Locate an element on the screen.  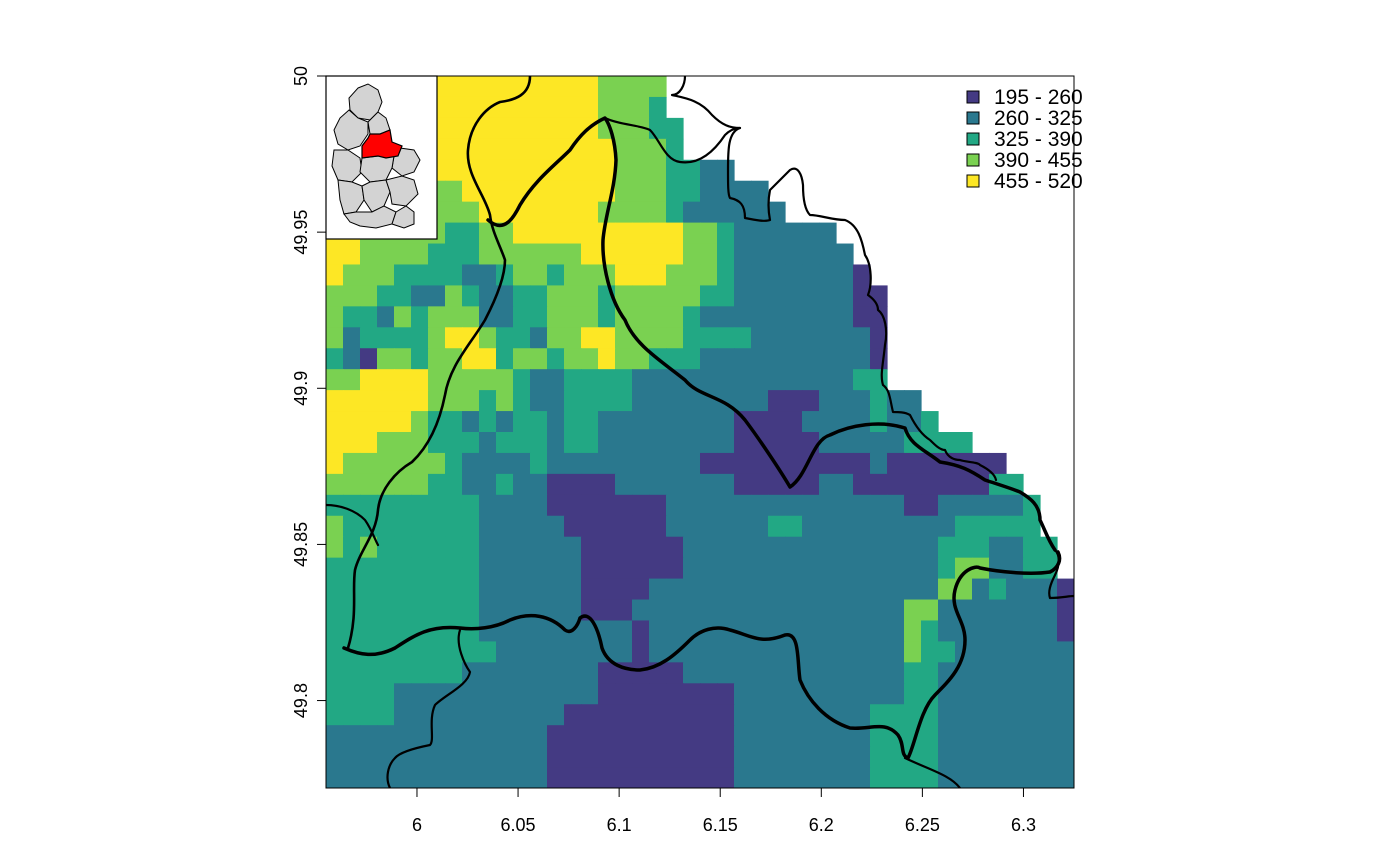
x-tick-label: 6.2 is located at coordinates (821, 825).